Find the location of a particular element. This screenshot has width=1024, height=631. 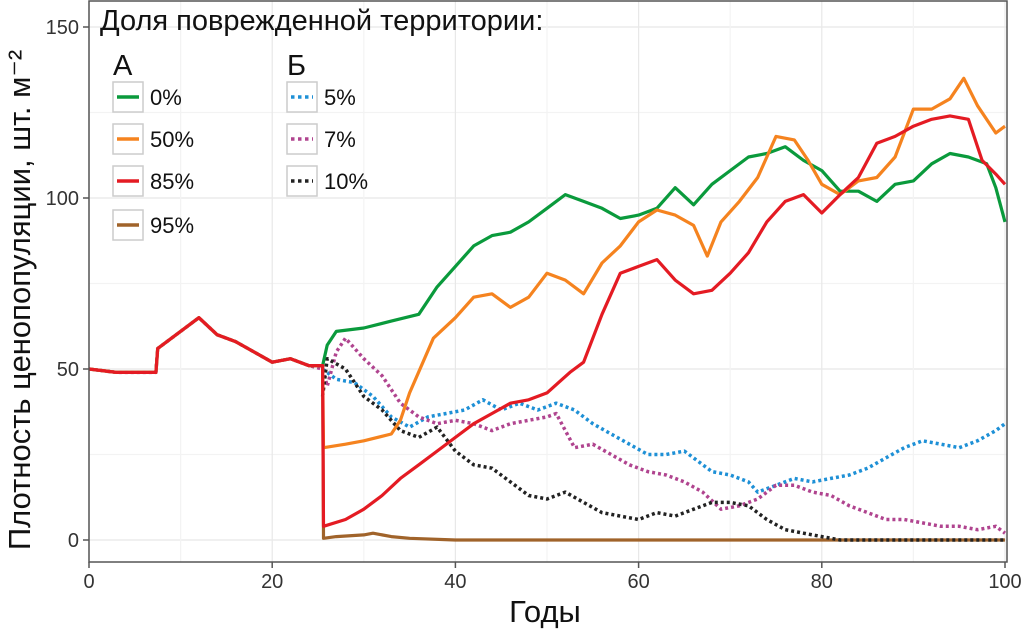

legend-group-a-label: А is located at coordinates (123, 66).